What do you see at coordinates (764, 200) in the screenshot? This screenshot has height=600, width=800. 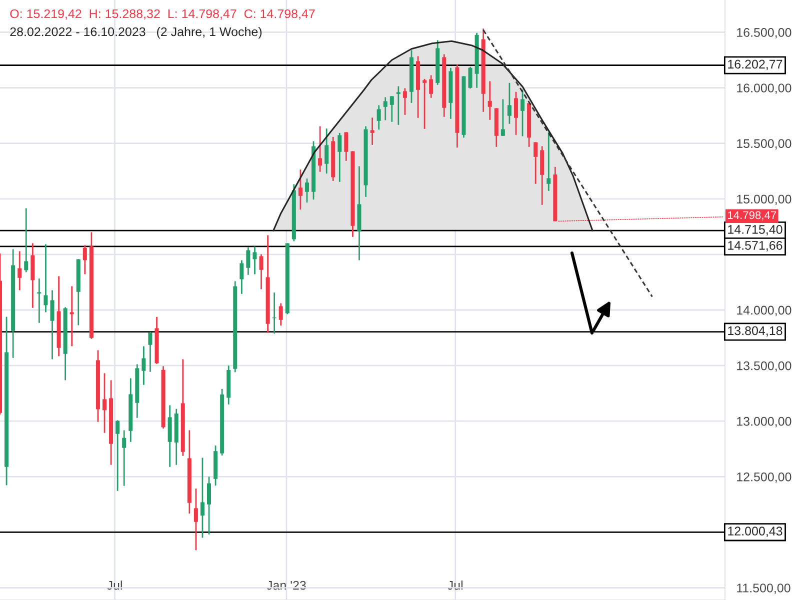 I see `y-tick-label: 15.000,00` at bounding box center [764, 200].